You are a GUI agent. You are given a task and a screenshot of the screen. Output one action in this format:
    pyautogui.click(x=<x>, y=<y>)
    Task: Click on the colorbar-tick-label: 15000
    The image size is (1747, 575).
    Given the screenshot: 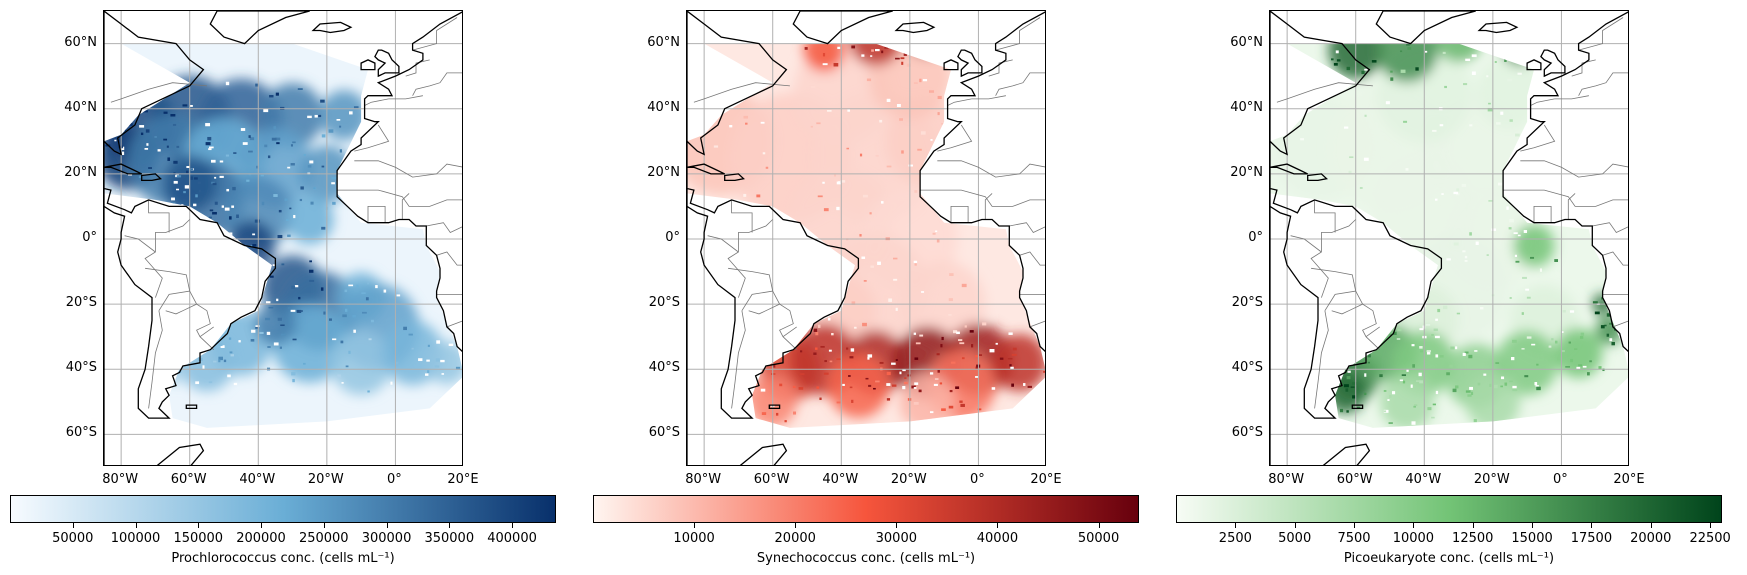 What is the action you would take?
    pyautogui.click(x=1532, y=538)
    